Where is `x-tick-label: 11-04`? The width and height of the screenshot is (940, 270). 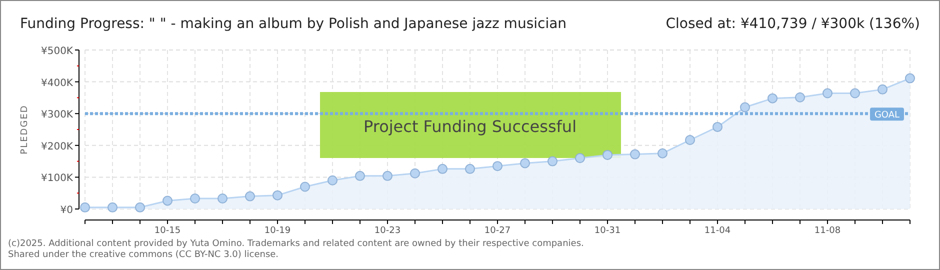
x-tick-label: 11-04 is located at coordinates (717, 231).